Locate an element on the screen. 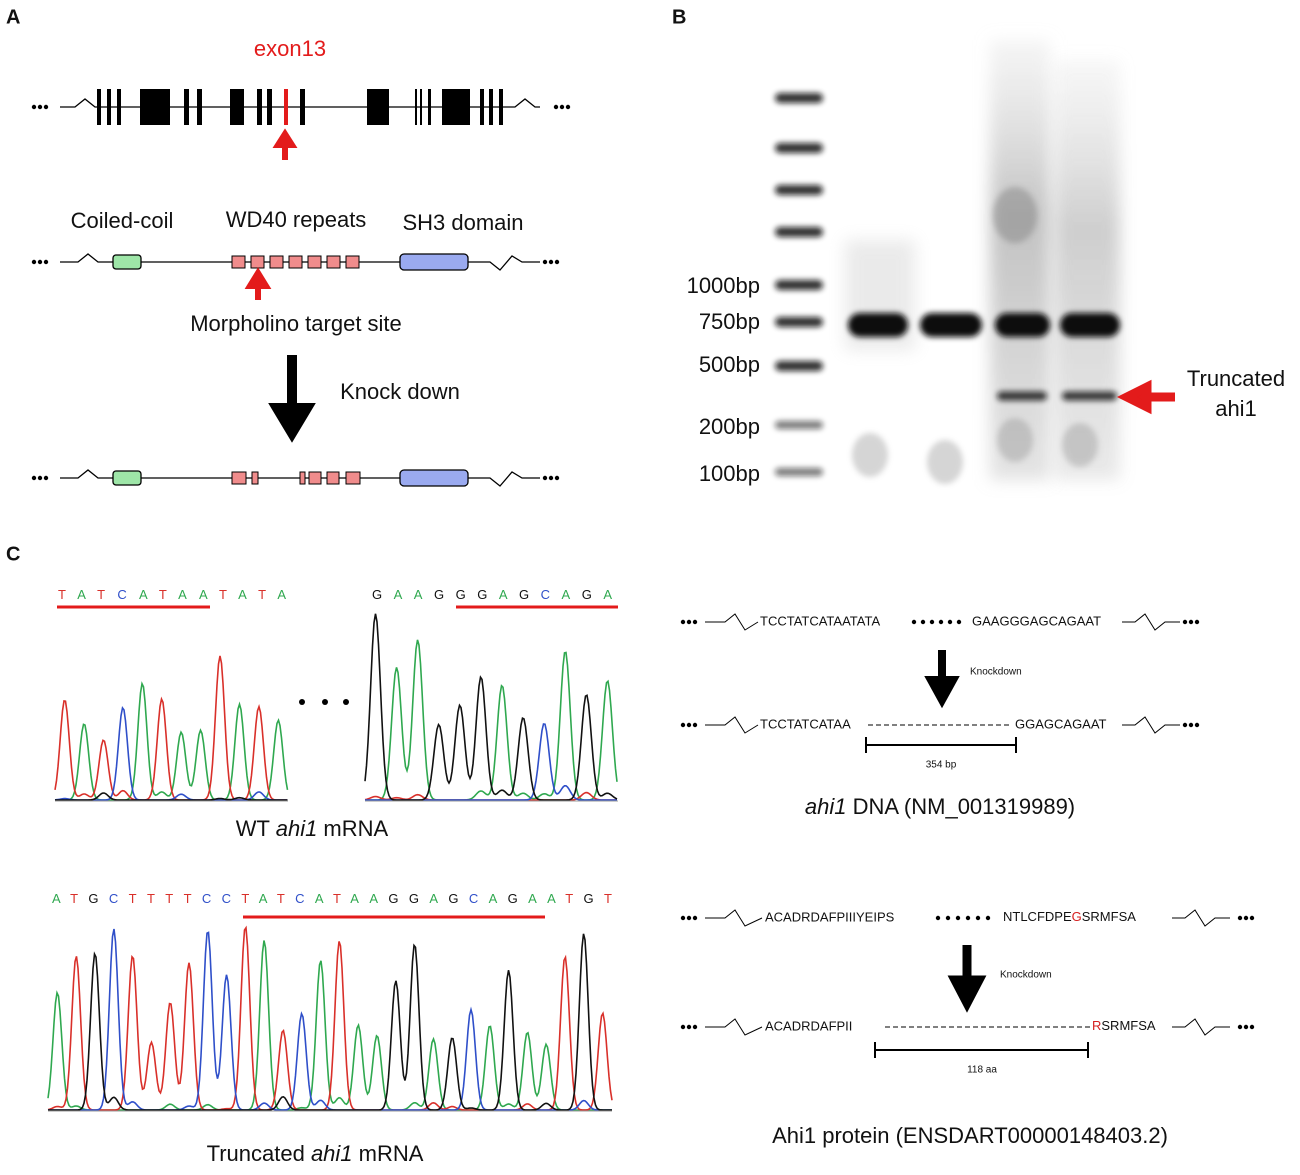  scale-label: 354 bp is located at coordinates (941, 765).